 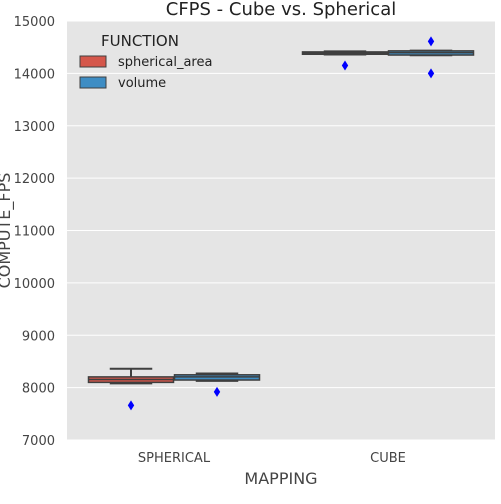 What do you see at coordinates (388, 458) in the screenshot?
I see `x-tick-label: CUBE` at bounding box center [388, 458].